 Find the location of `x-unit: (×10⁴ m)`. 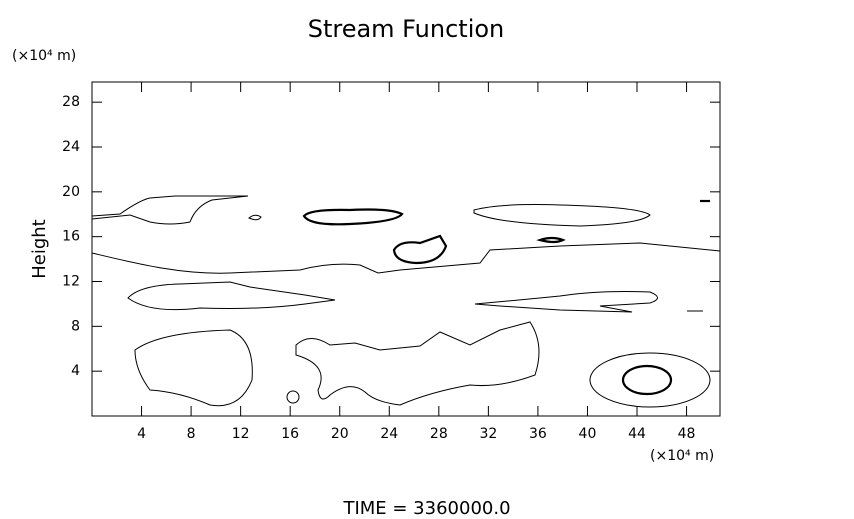

x-unit: (×10⁴ m) is located at coordinates (682, 456).